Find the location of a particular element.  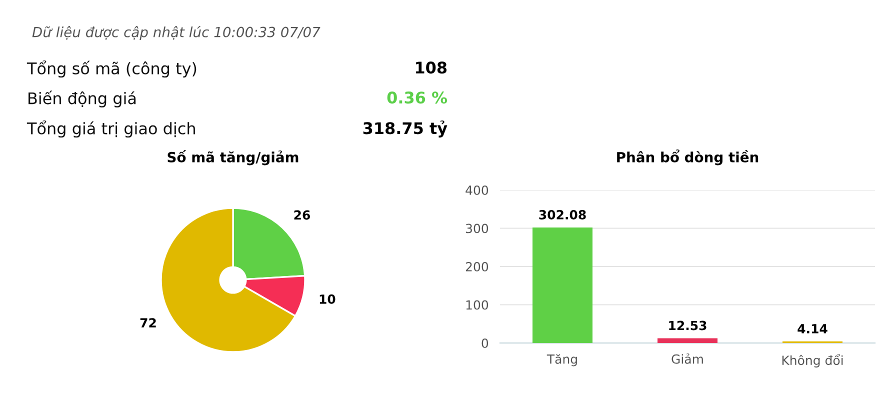

text: Tổng giá trị giao dịch is located at coordinates (110, 129).